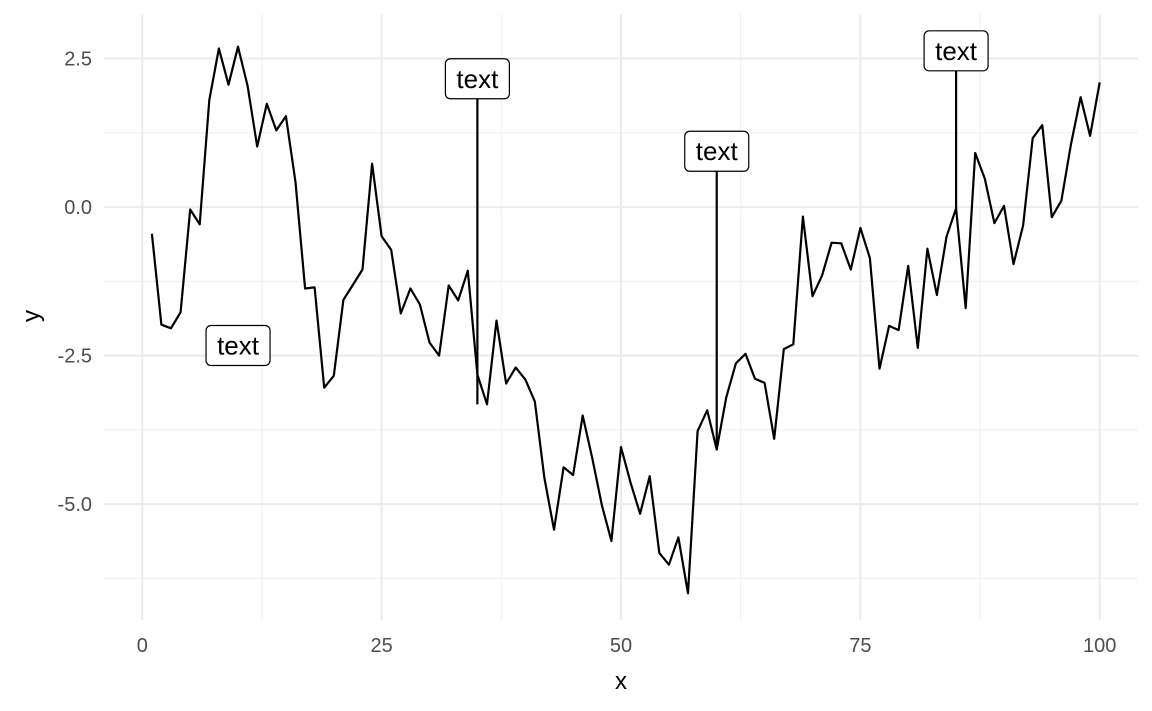  I want to click on y-tick-label: 0.0, so click(78, 208).